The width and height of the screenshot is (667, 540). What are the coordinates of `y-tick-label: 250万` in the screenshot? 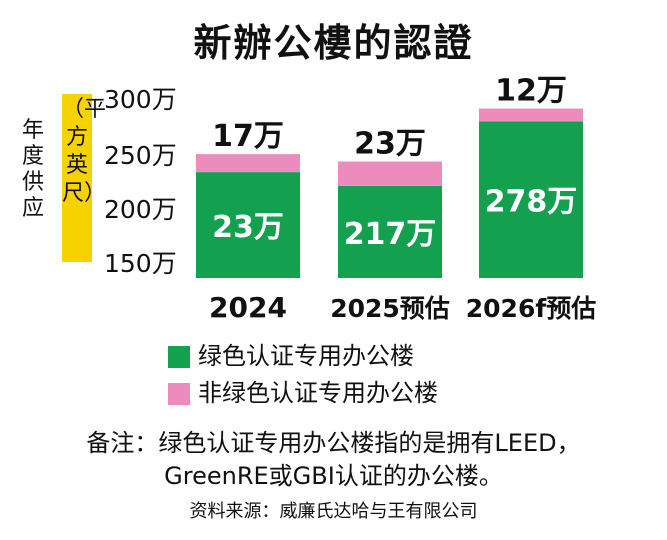 It's located at (140, 155).